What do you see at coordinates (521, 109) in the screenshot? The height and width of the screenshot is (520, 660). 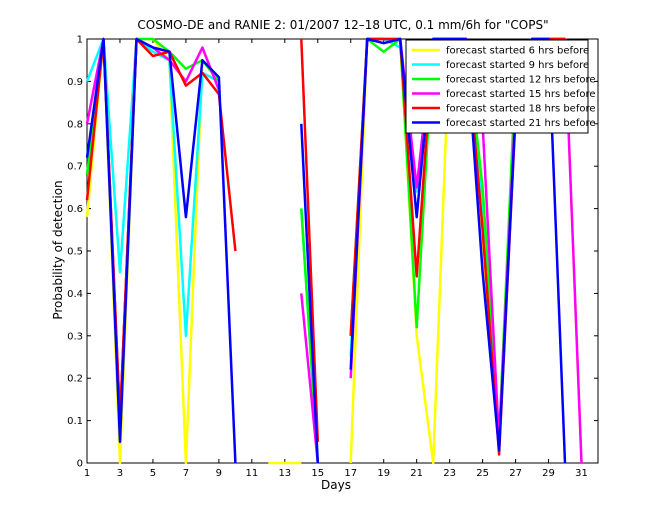 I see `legend-entry: forecast started 18 hrs before` at bounding box center [521, 109].